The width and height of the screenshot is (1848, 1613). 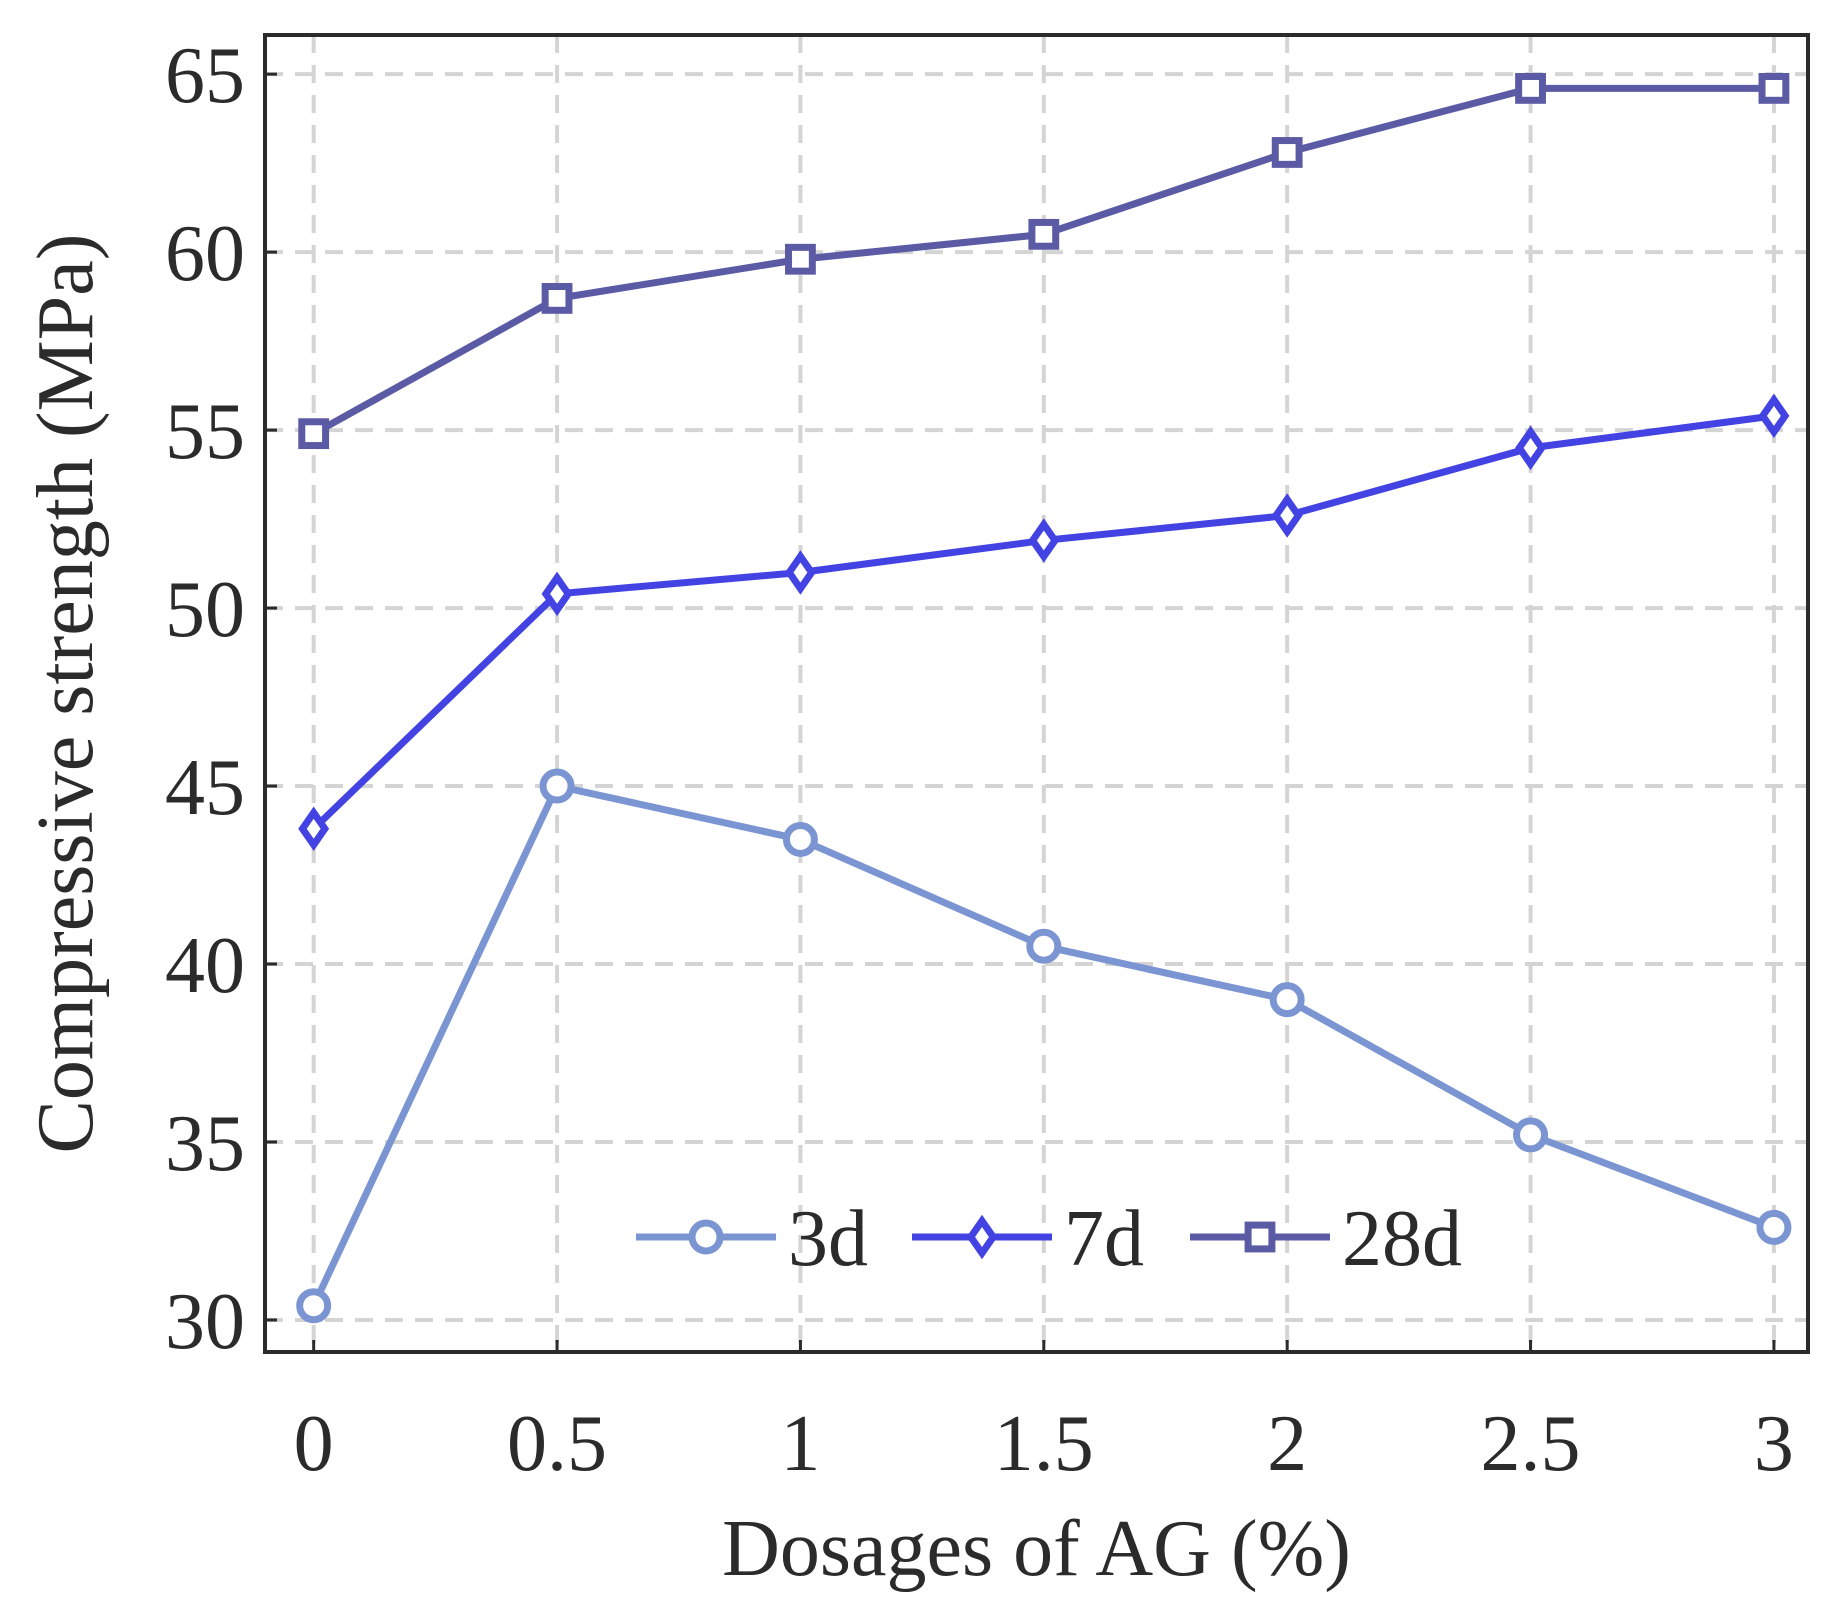 What do you see at coordinates (66, 694) in the screenshot?
I see `y-axis-title: Compressive strength (MPa)` at bounding box center [66, 694].